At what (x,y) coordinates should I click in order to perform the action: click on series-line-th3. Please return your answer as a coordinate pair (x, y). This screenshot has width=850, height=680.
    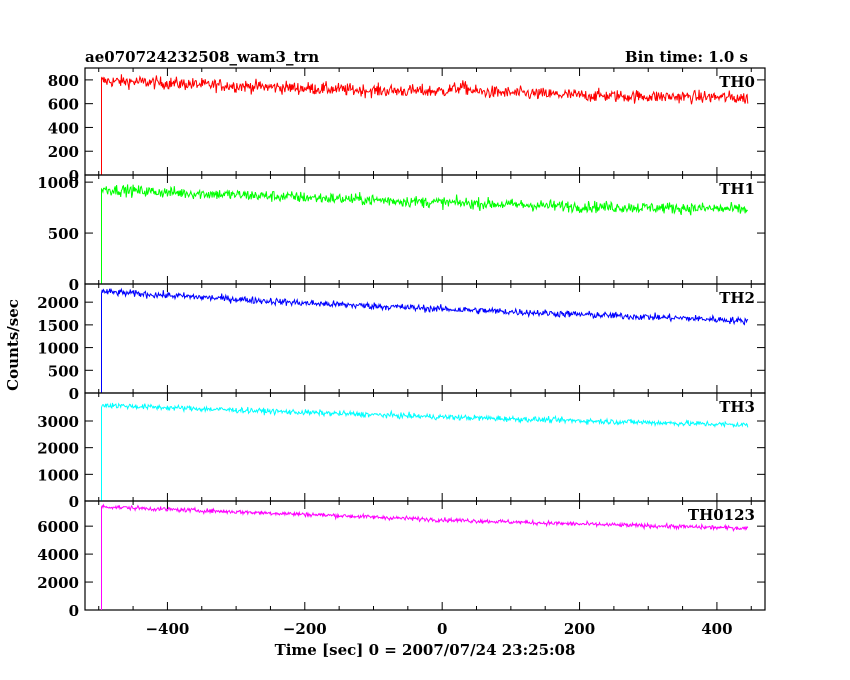
    Looking at the image, I should click on (425, 452).